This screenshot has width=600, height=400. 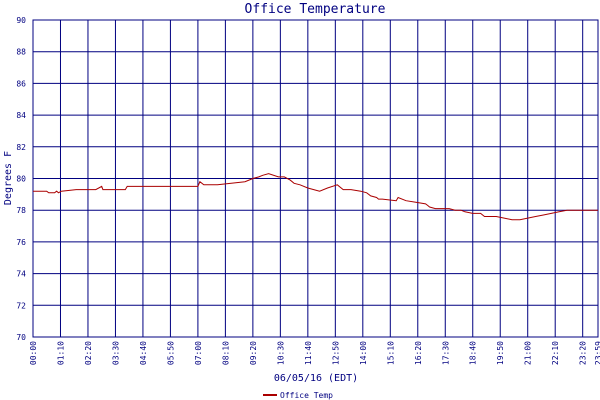 I want to click on x-tick-label: 00:00, so click(x=33, y=353).